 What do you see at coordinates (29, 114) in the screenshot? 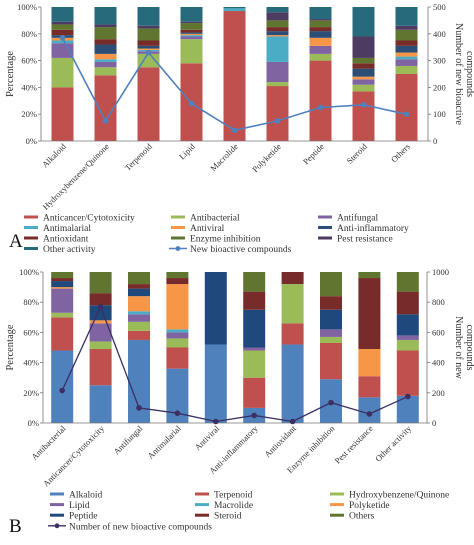
I see `panel-a-left-tick-label: 20%` at bounding box center [29, 114].